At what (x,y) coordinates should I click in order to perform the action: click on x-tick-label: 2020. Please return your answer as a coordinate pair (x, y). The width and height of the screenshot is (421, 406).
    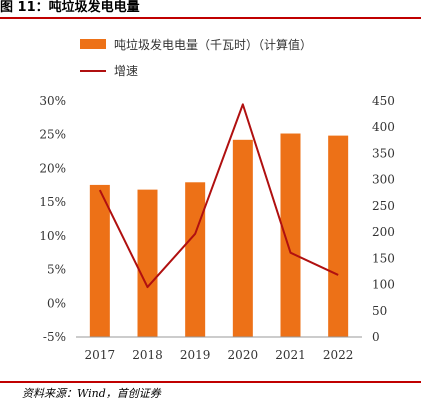
    Looking at the image, I should click on (243, 355).